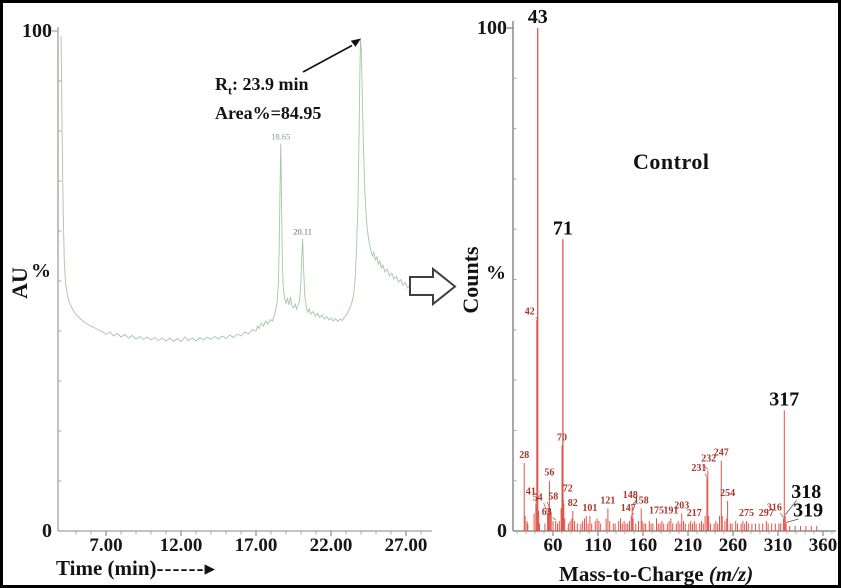  Describe the element at coordinates (731, 574) in the screenshot. I see `mz-axis-italic: (m/z)` at that location.